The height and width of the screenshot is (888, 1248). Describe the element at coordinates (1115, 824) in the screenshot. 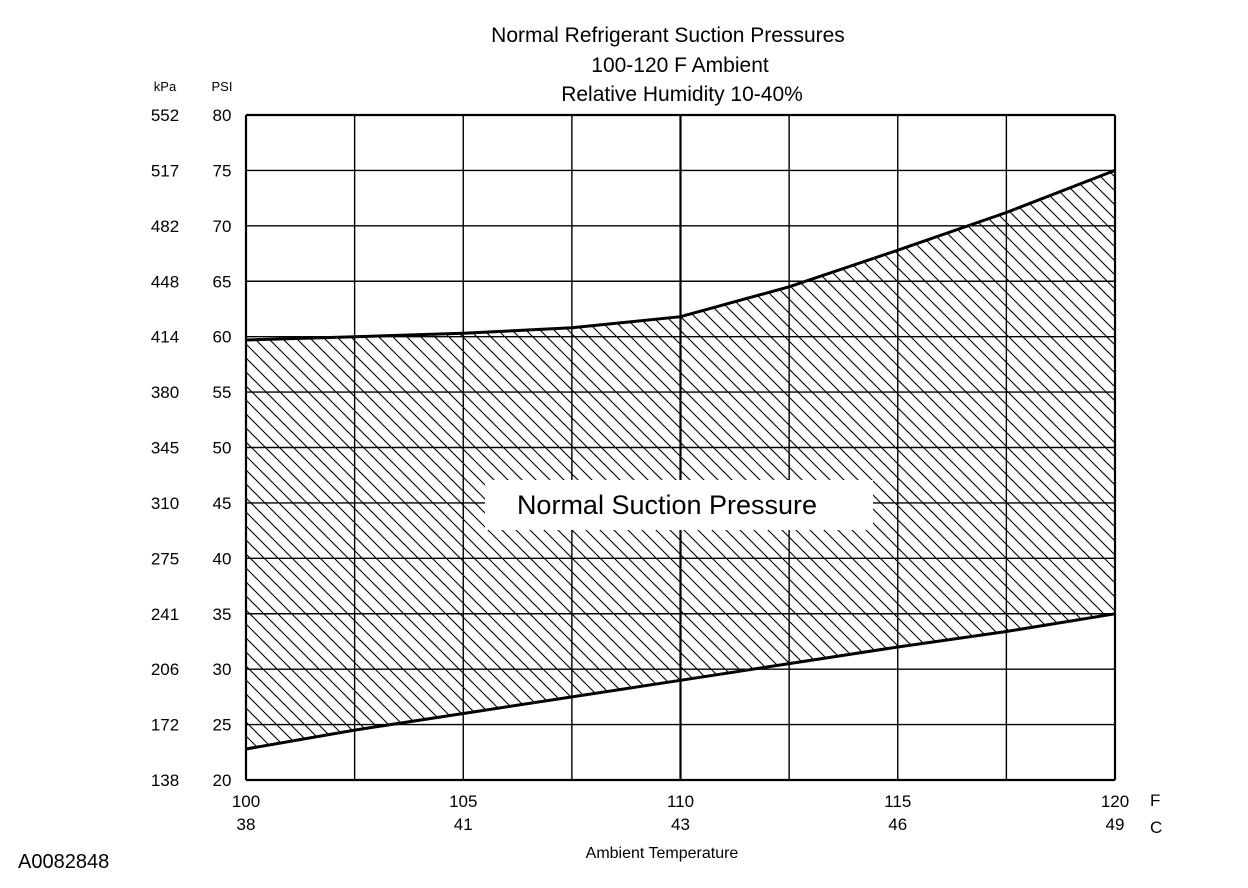

I see `x-tick-celsius: 49` at that location.